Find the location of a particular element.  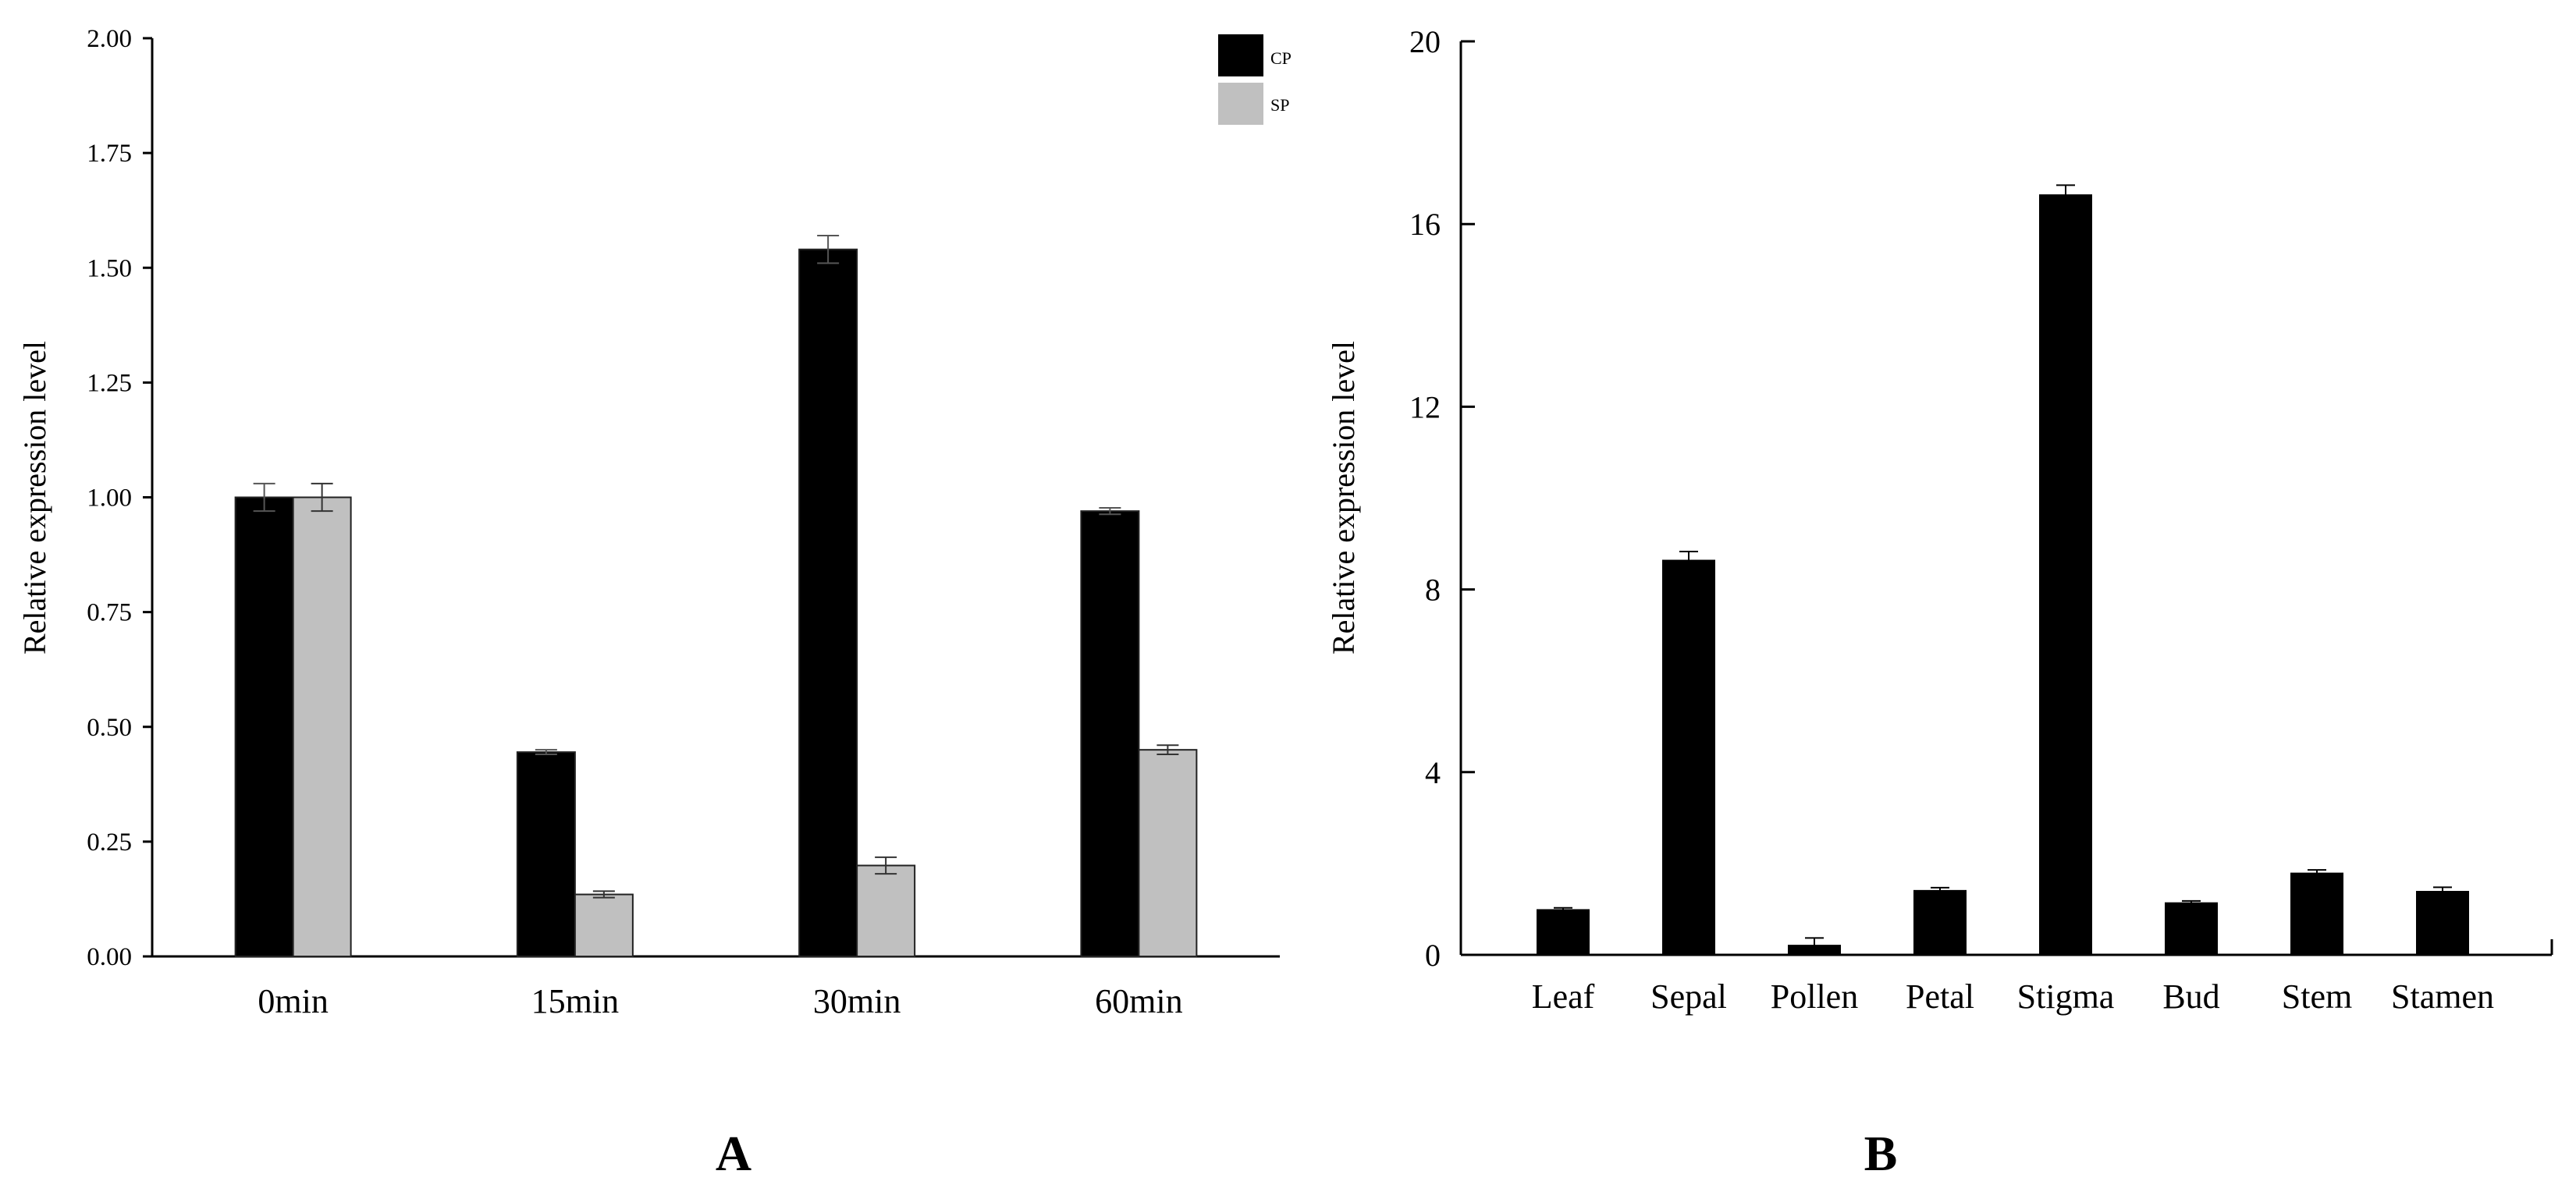

panel-b-y-tick-label: 12 is located at coordinates (1425, 406).